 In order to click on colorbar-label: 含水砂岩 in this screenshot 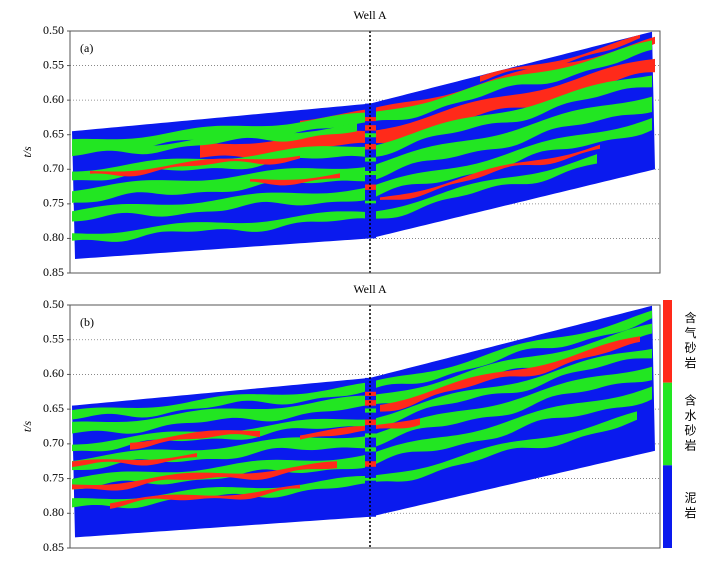, I will do `click(690, 423)`.